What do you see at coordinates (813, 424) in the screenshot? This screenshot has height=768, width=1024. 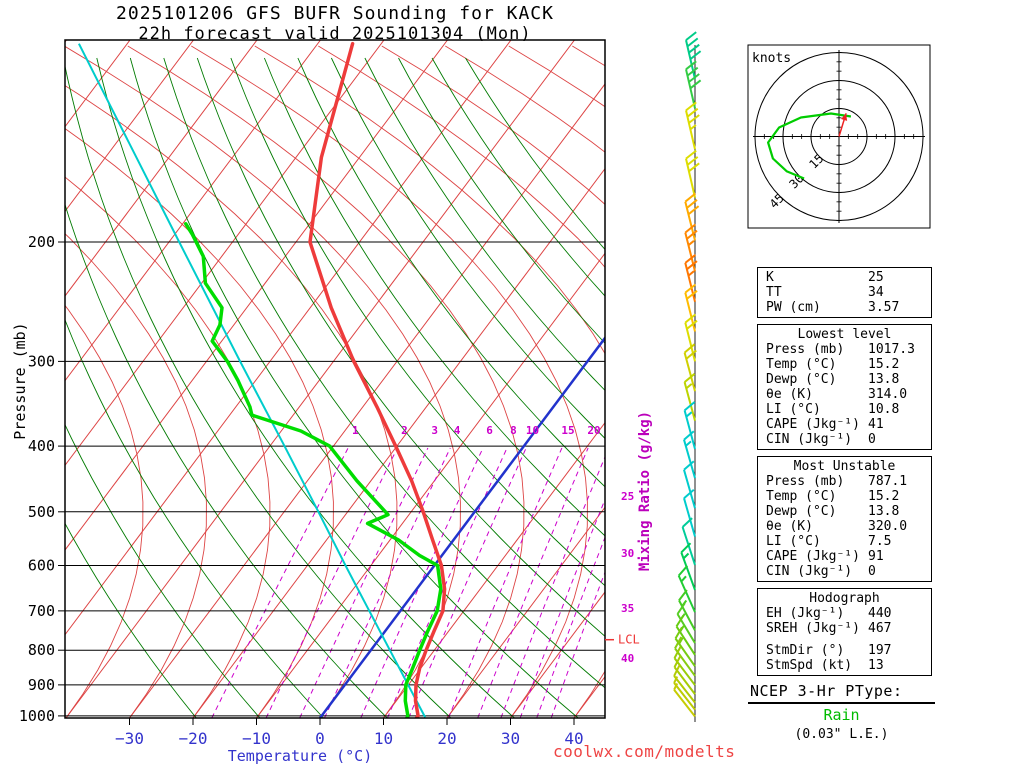 I see `stat-label: CAPE (Jkg⁻¹)` at bounding box center [813, 424].